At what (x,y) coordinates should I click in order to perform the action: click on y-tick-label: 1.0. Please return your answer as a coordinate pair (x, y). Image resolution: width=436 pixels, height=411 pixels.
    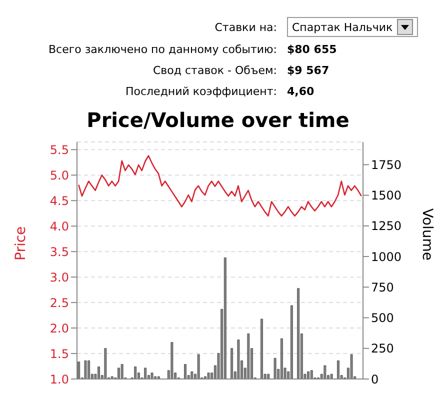
    Looking at the image, I should click on (59, 379).